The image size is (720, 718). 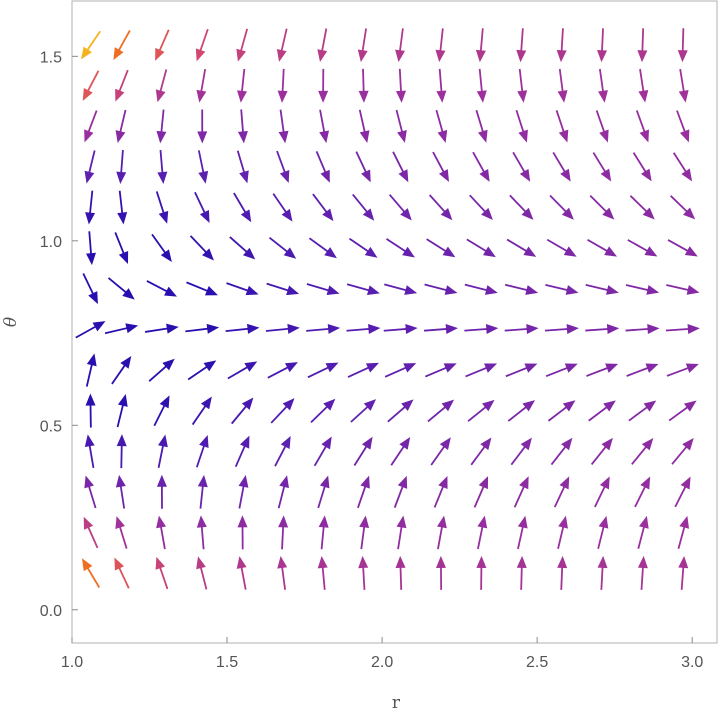 What do you see at coordinates (396, 703) in the screenshot?
I see `x-axis-label: r` at bounding box center [396, 703].